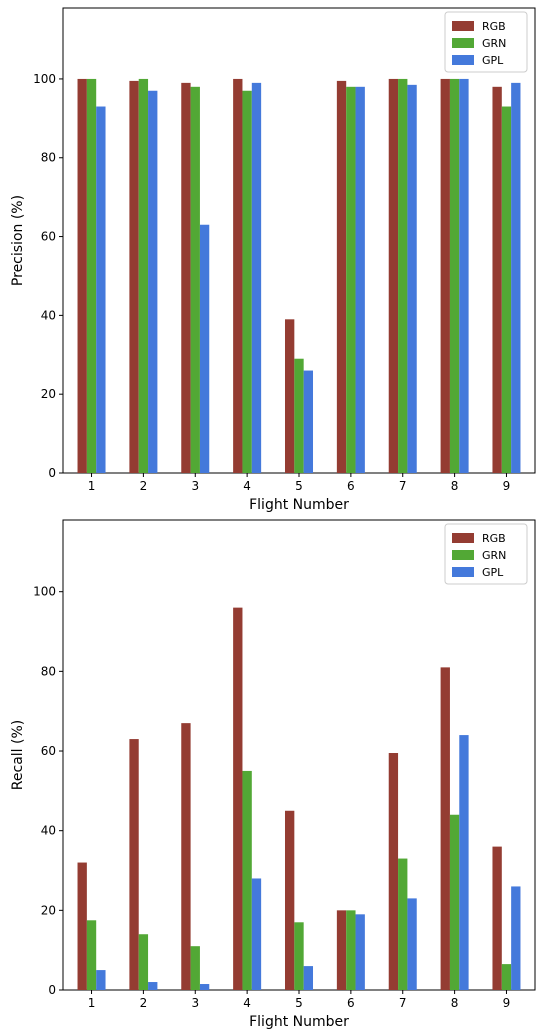  I want to click on recall-x-tick-label-1: 1, so click(92, 1003).